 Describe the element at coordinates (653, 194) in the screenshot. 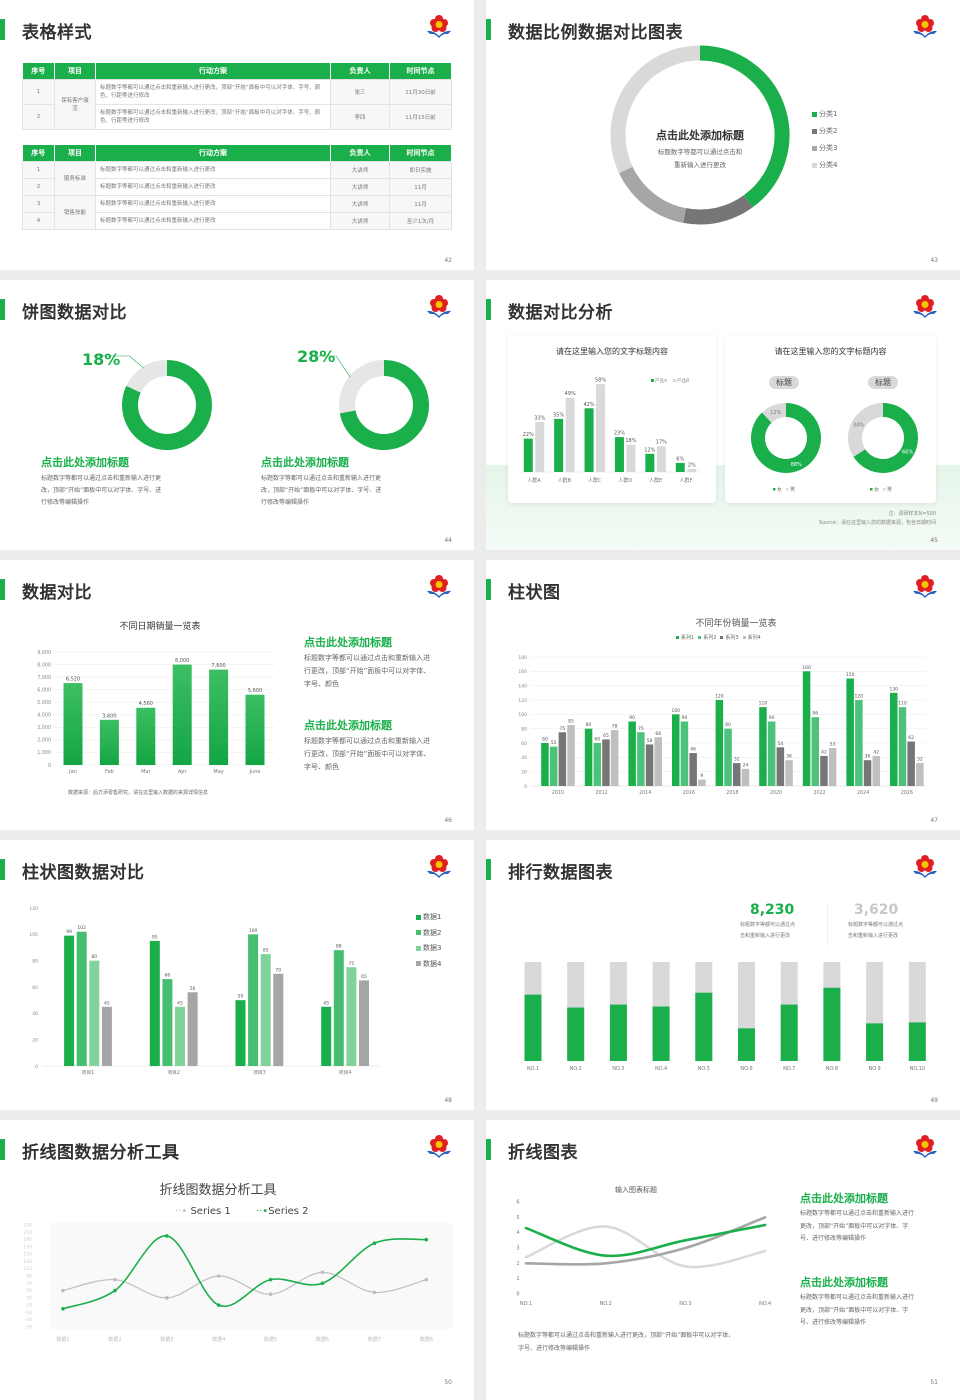

I see `donut-segment` at that location.